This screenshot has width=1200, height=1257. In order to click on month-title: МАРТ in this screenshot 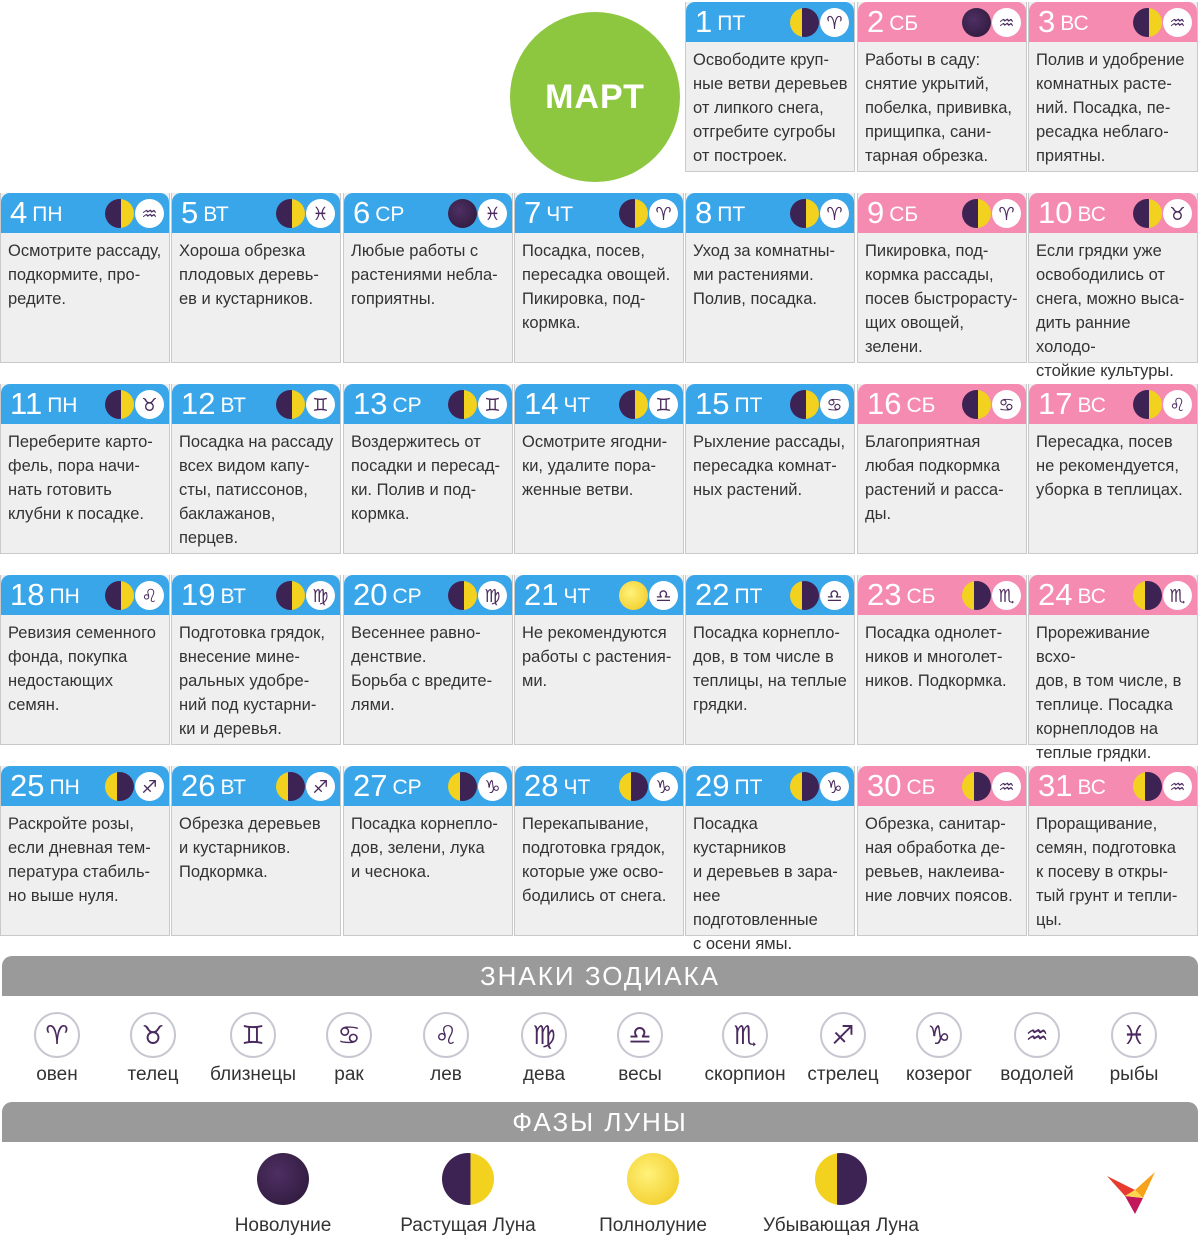, I will do `click(595, 96)`.